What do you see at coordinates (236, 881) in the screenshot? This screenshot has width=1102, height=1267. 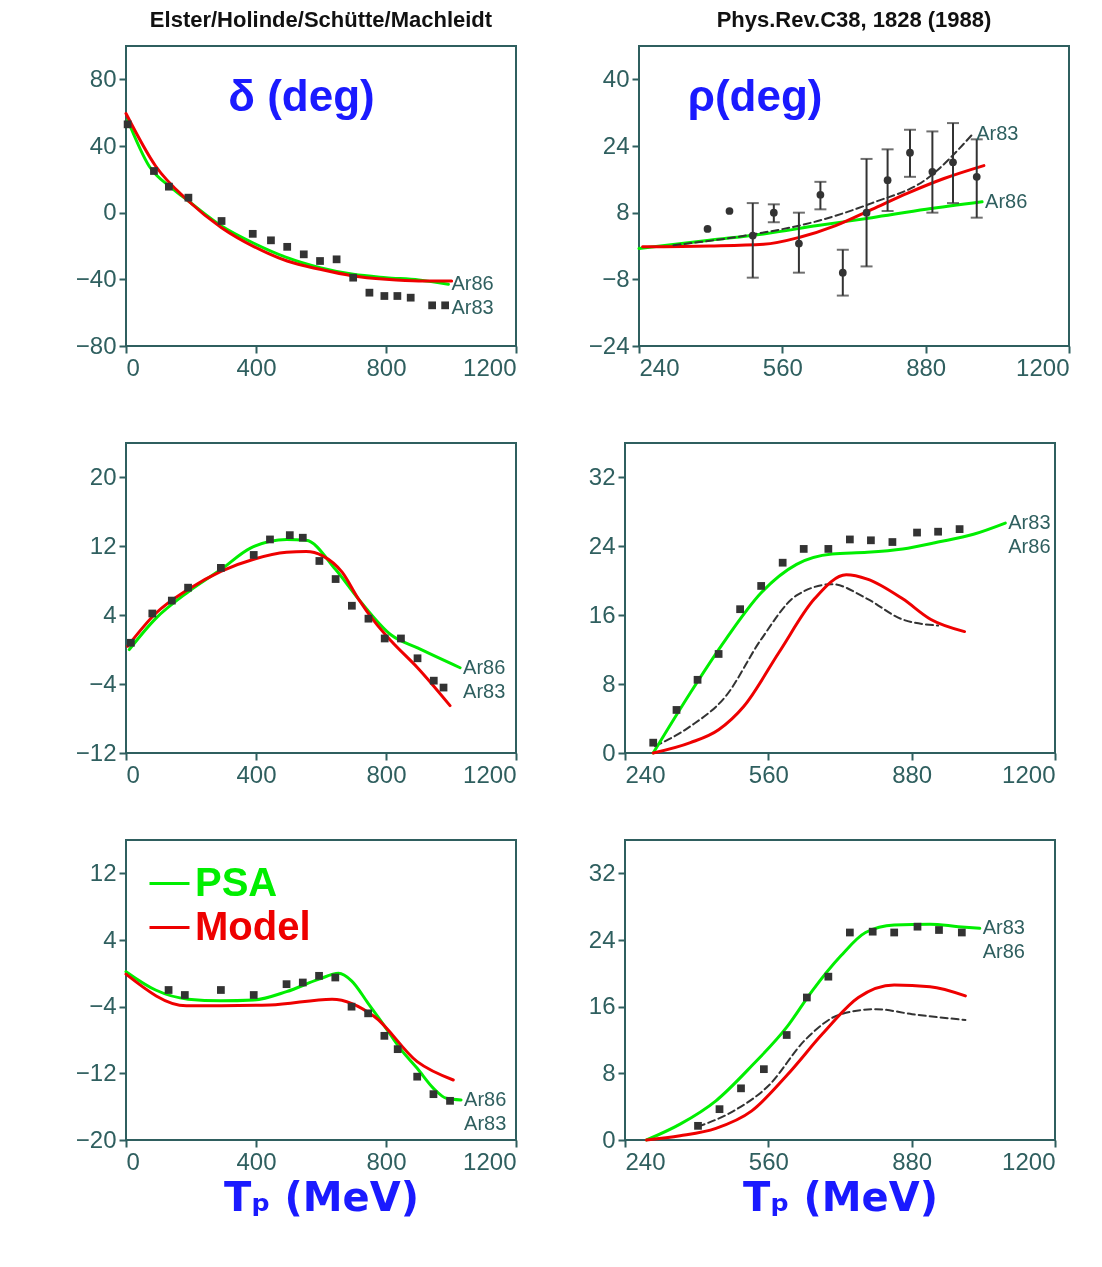 I see `legend-label: PSA` at bounding box center [236, 881].